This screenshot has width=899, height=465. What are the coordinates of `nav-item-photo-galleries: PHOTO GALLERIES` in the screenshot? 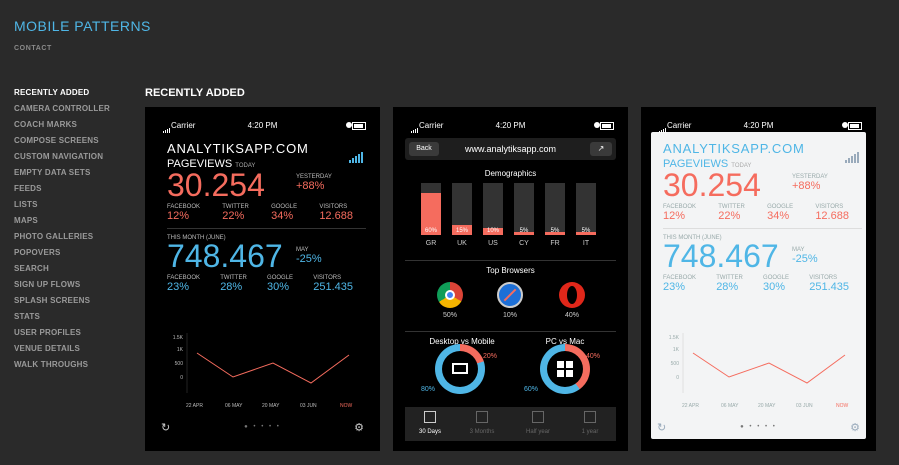 It's located at (54, 236).